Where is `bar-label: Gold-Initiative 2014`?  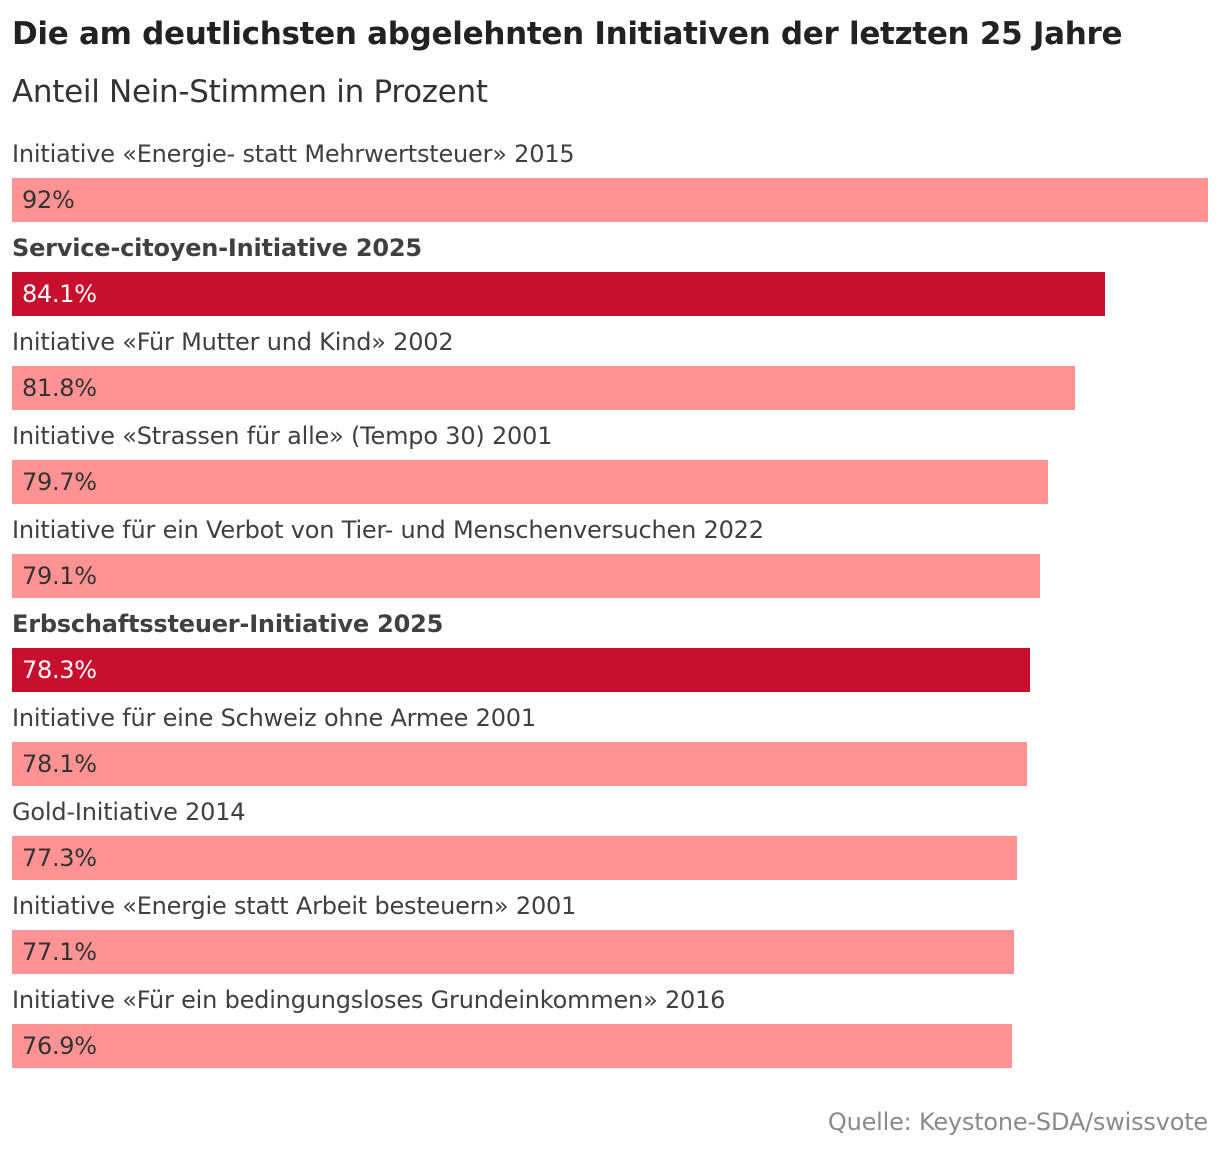 bar-label: Gold-Initiative 2014 is located at coordinates (129, 812).